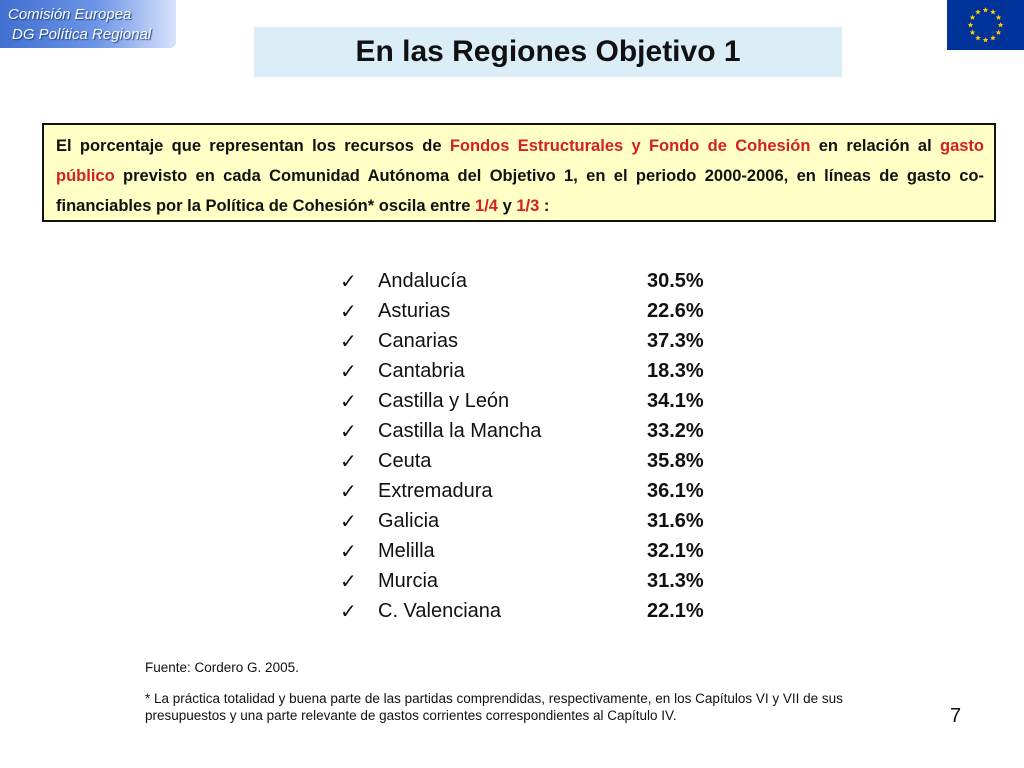 The height and width of the screenshot is (768, 1024). Describe the element at coordinates (675, 340) in the screenshot. I see `region-value: 37.3%` at that location.